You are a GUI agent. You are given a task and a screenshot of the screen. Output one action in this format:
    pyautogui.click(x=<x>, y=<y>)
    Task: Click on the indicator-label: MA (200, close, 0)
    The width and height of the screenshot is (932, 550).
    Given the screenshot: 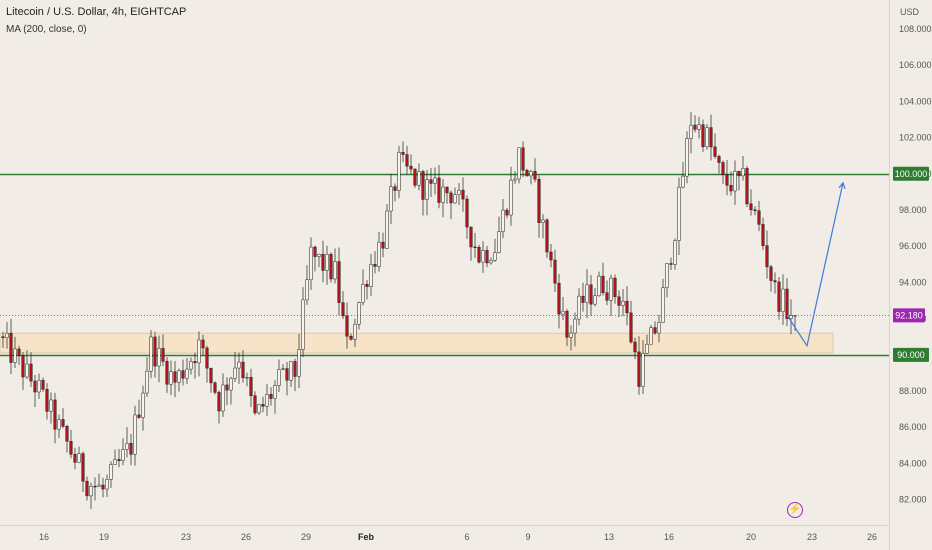 What is the action you would take?
    pyautogui.click(x=46, y=29)
    